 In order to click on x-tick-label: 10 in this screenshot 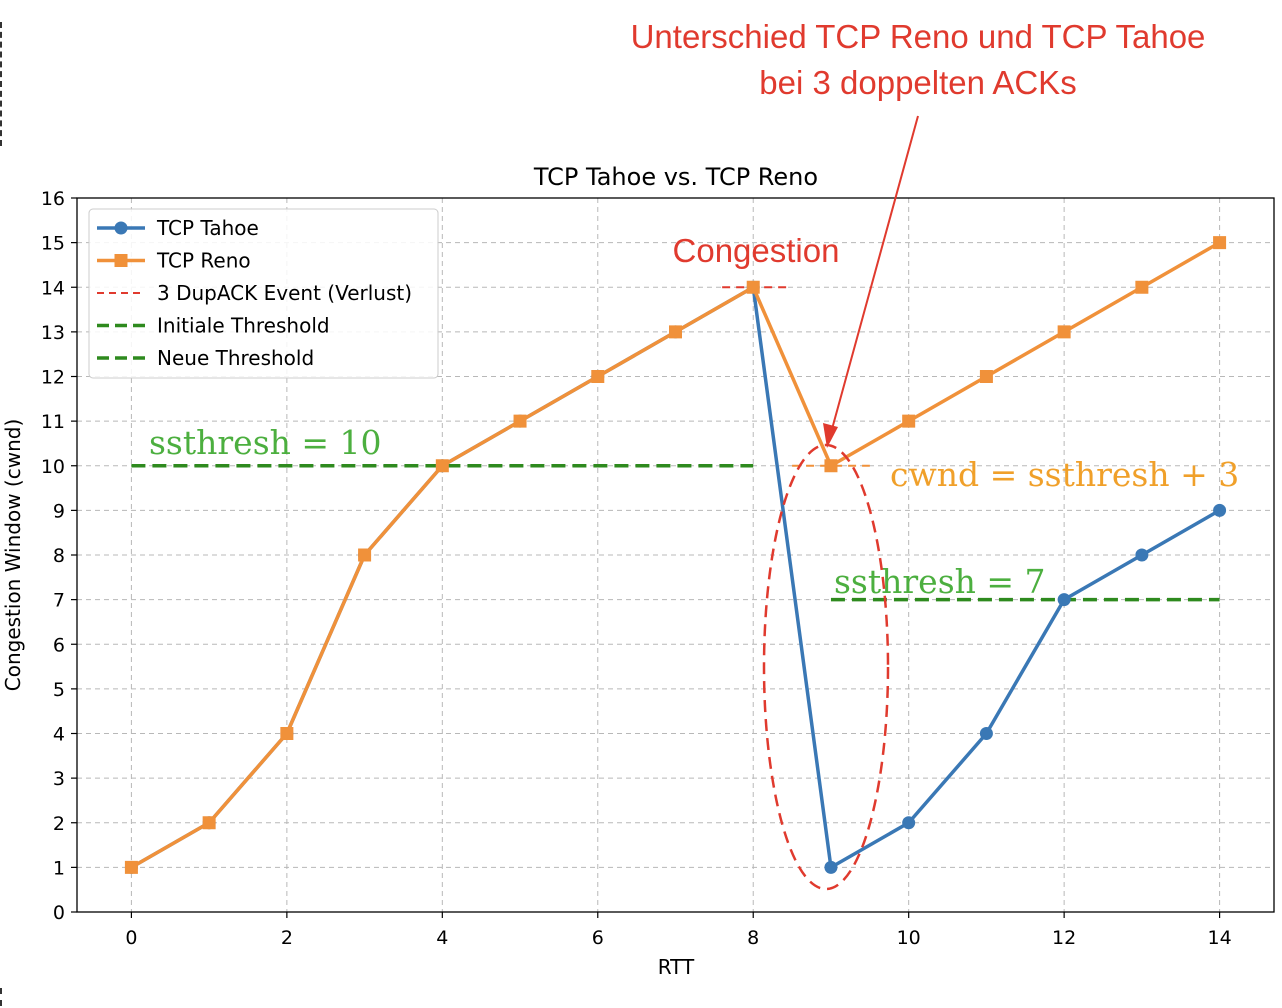, I will do `click(909, 938)`.